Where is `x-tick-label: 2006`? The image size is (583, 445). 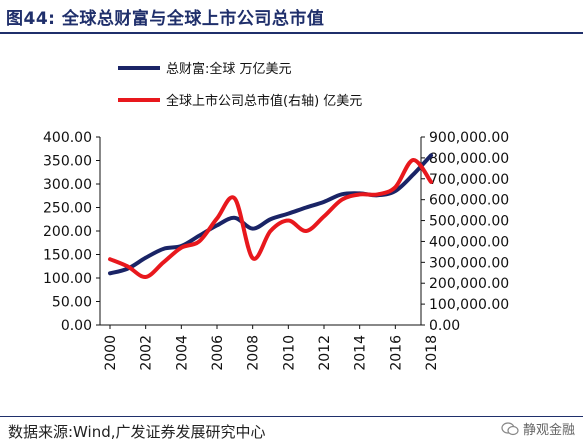 x-tick-label: 2006 is located at coordinates (218, 353).